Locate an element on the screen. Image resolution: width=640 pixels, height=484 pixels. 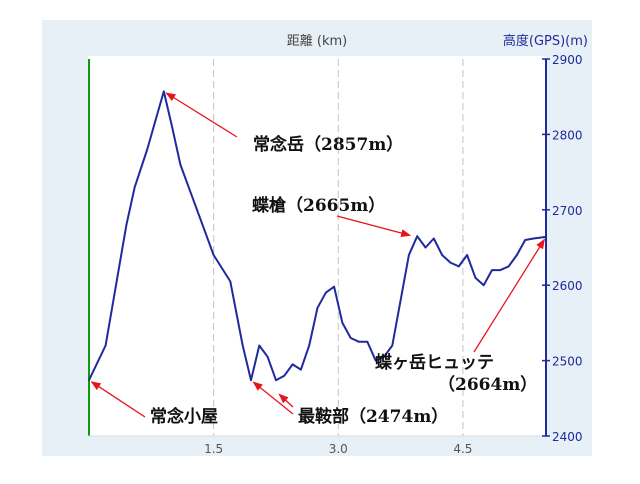
x-tick-label-1: 3.0 is located at coordinates (338, 449).